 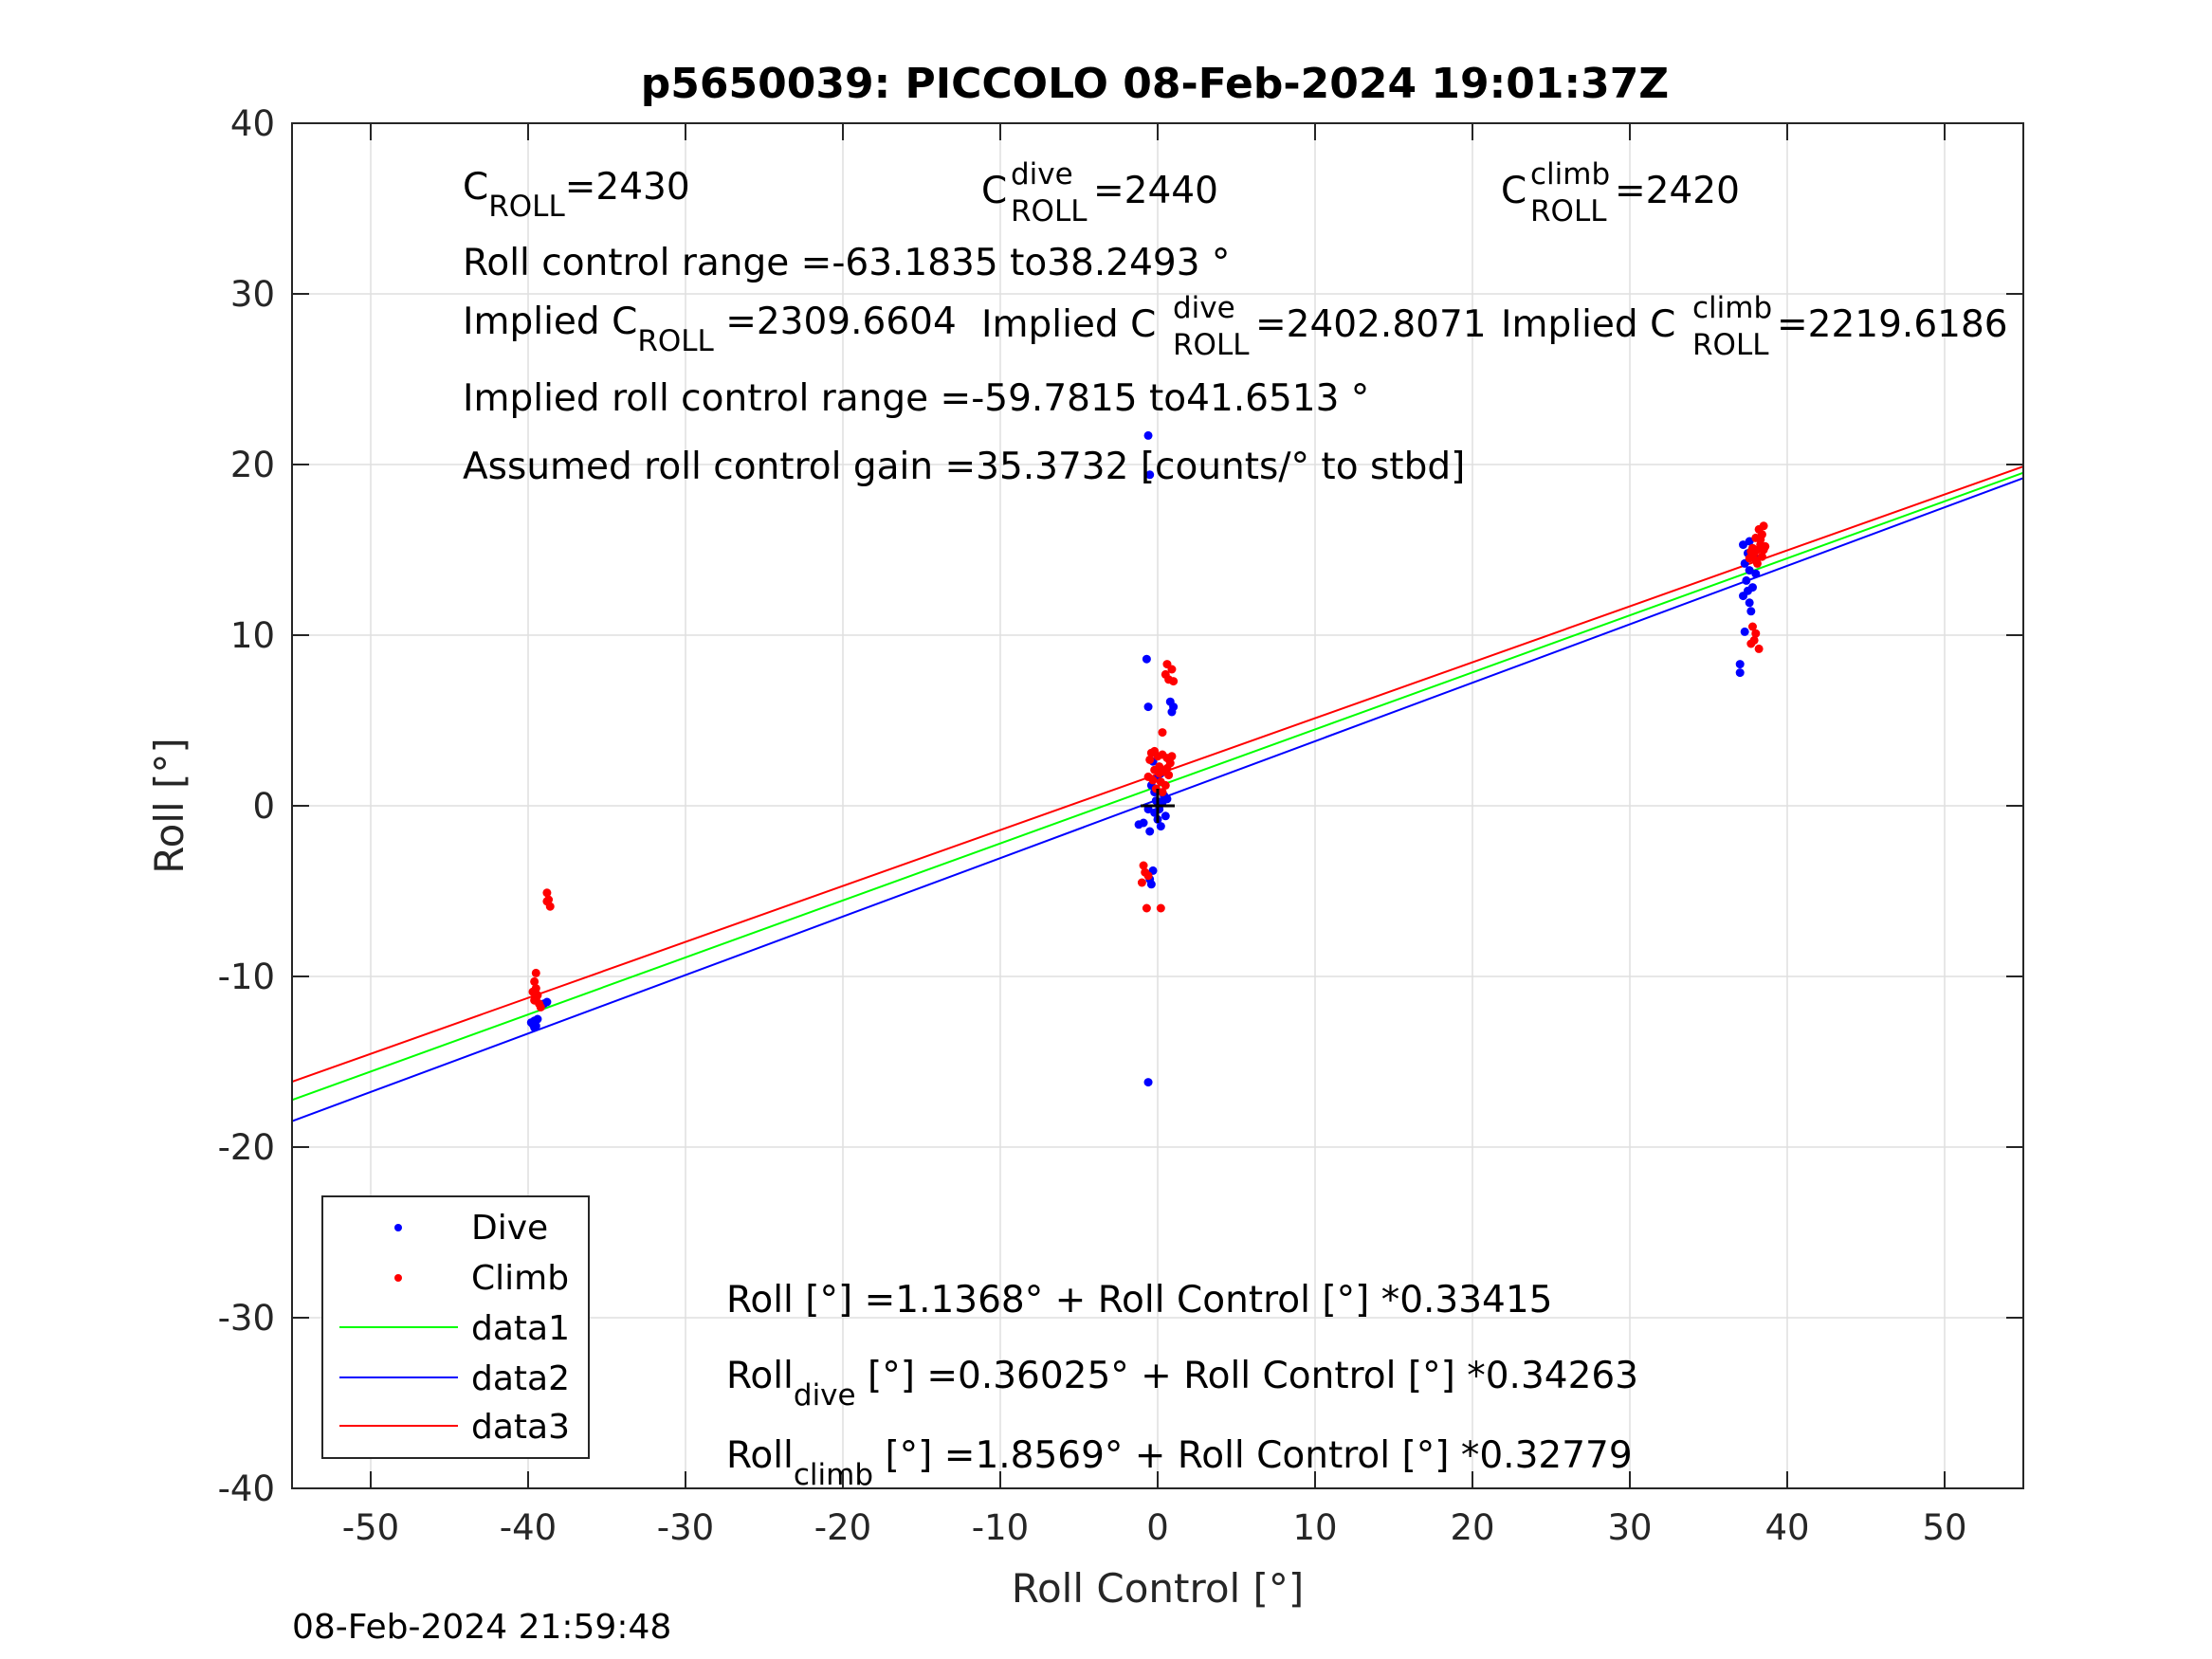 I want to click on annot-implied-c-roll-dive-sup: dive, so click(x=1204, y=308).